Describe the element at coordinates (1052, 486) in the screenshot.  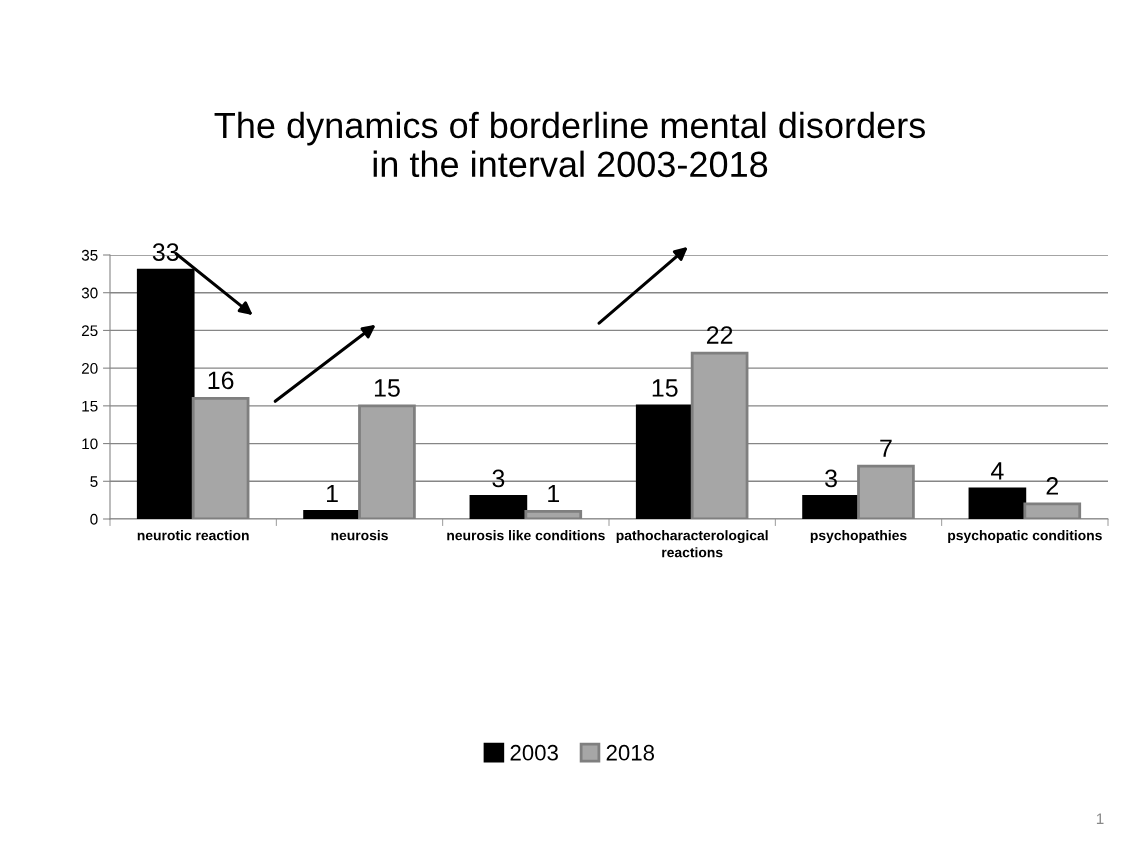
I see `data-label: 2` at that location.